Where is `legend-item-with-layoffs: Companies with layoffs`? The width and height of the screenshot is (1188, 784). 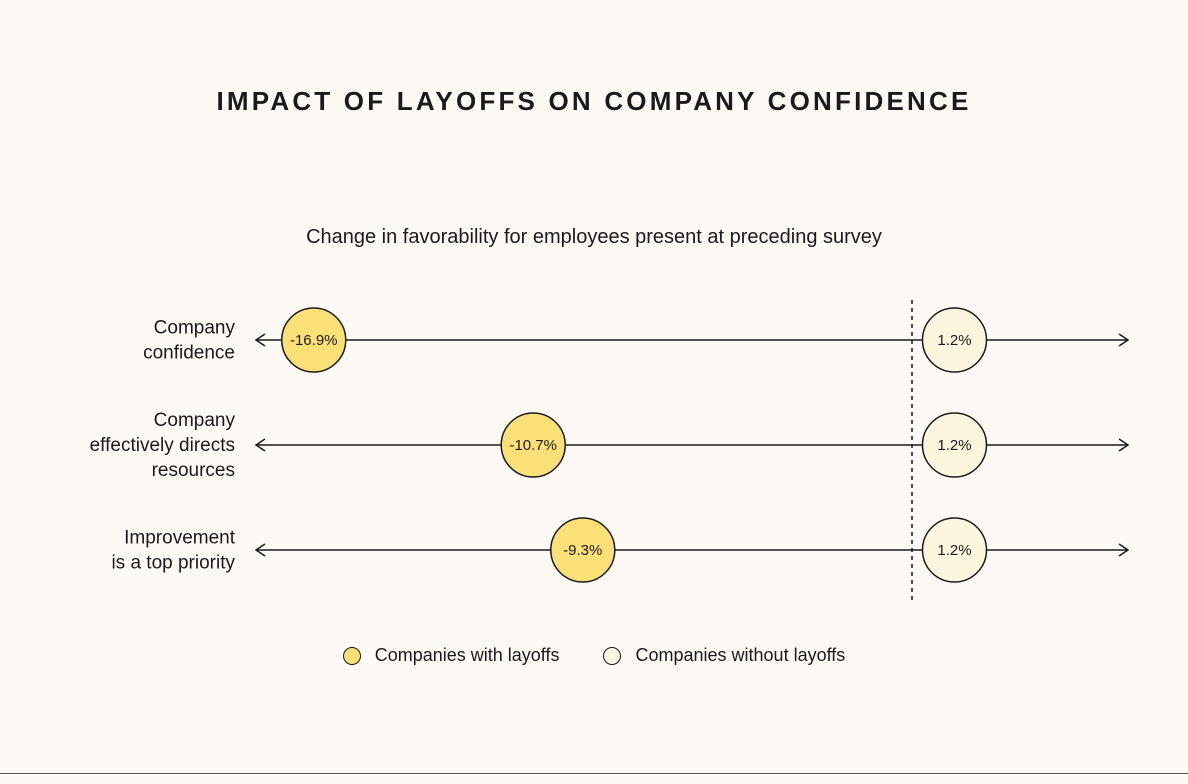
legend-item-with-layoffs: Companies with layoffs is located at coordinates (451, 655).